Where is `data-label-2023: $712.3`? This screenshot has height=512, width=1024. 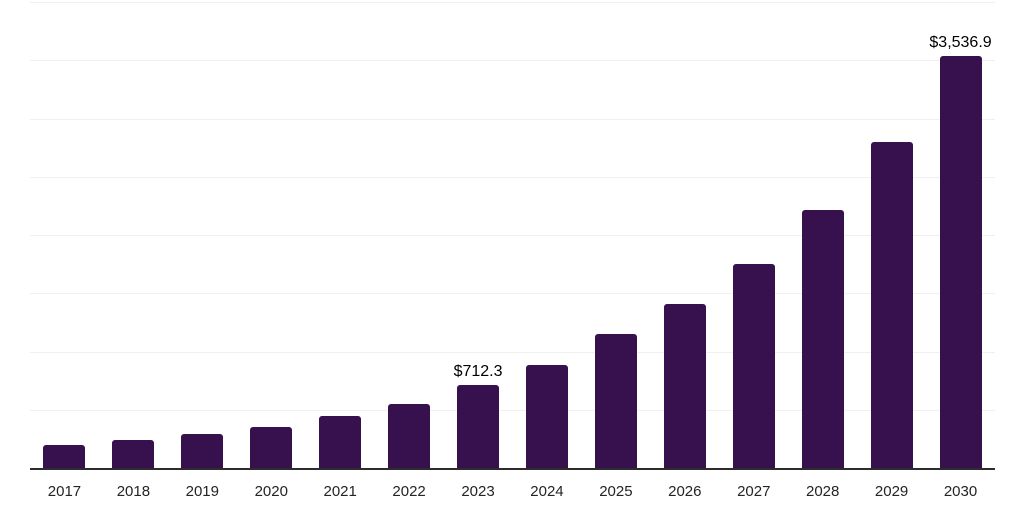 data-label-2023: $712.3 is located at coordinates (478, 372).